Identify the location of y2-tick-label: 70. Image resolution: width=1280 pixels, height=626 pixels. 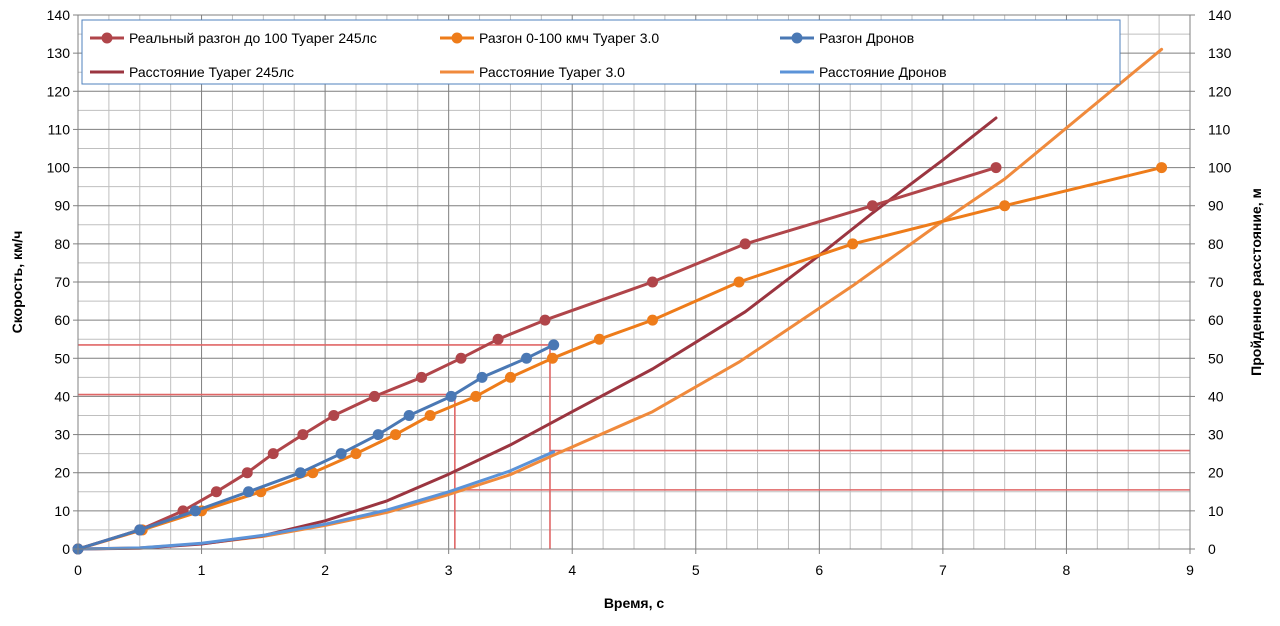
(1216, 282).